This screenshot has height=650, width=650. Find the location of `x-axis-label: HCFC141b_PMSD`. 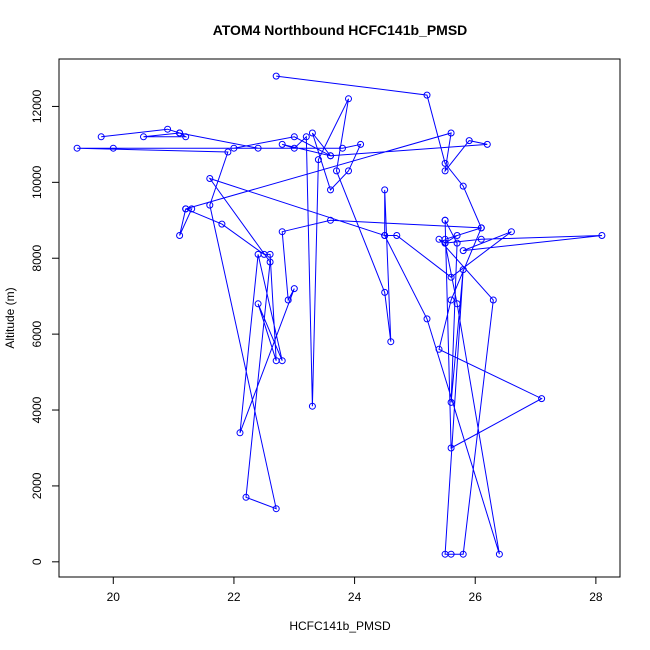

x-axis-label: HCFC141b_PMSD is located at coordinates (340, 626).